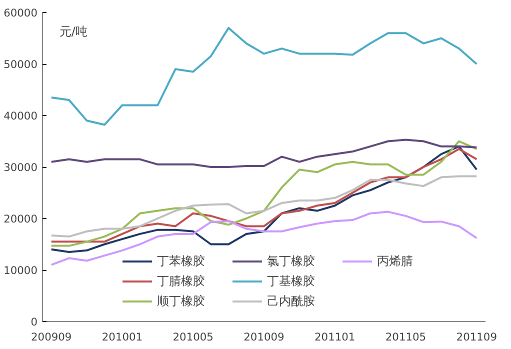 This screenshot has height=349, width=511. What do you see at coordinates (73, 31) in the screenshot?
I see `y-axis-title: 元/吨` at bounding box center [73, 31].